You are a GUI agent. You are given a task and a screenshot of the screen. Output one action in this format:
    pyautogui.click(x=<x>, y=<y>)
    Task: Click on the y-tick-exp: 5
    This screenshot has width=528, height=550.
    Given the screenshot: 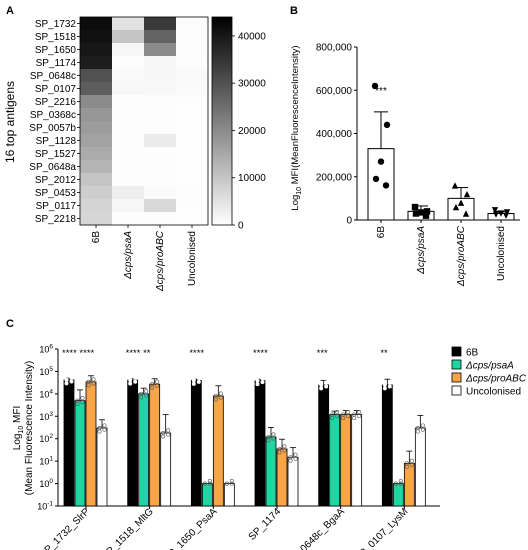 What is the action you would take?
    pyautogui.click(x=51, y=369)
    